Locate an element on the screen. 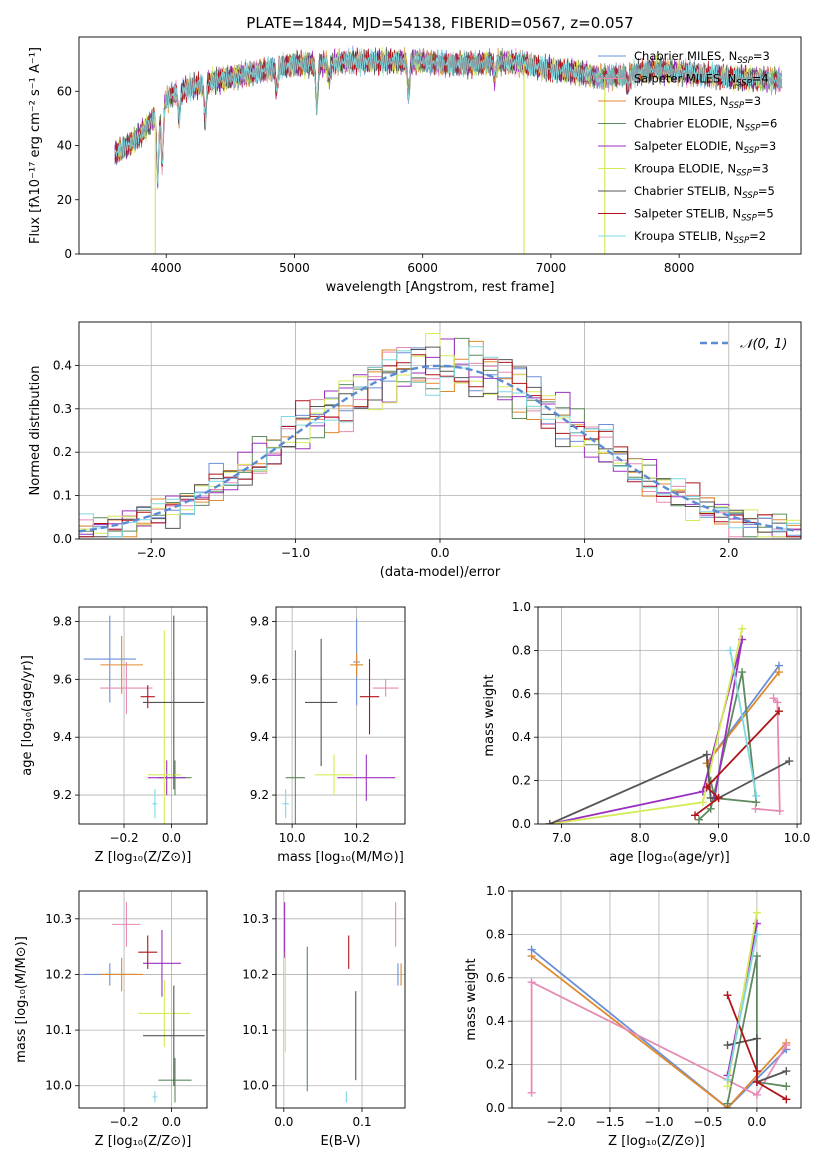  legend-label: Kroupa STELIB, NSSP=2 is located at coordinates (700, 237).